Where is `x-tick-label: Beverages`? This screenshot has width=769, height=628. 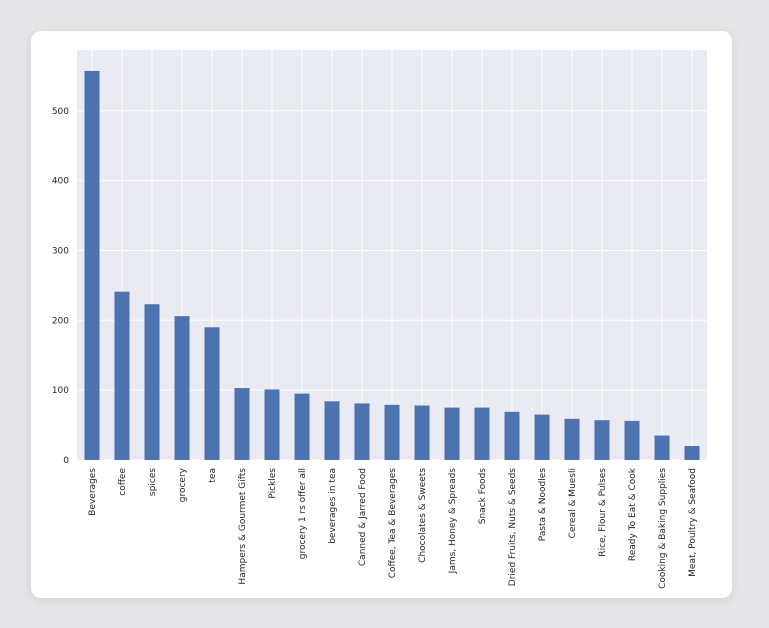 x-tick-label: Beverages is located at coordinates (93, 492).